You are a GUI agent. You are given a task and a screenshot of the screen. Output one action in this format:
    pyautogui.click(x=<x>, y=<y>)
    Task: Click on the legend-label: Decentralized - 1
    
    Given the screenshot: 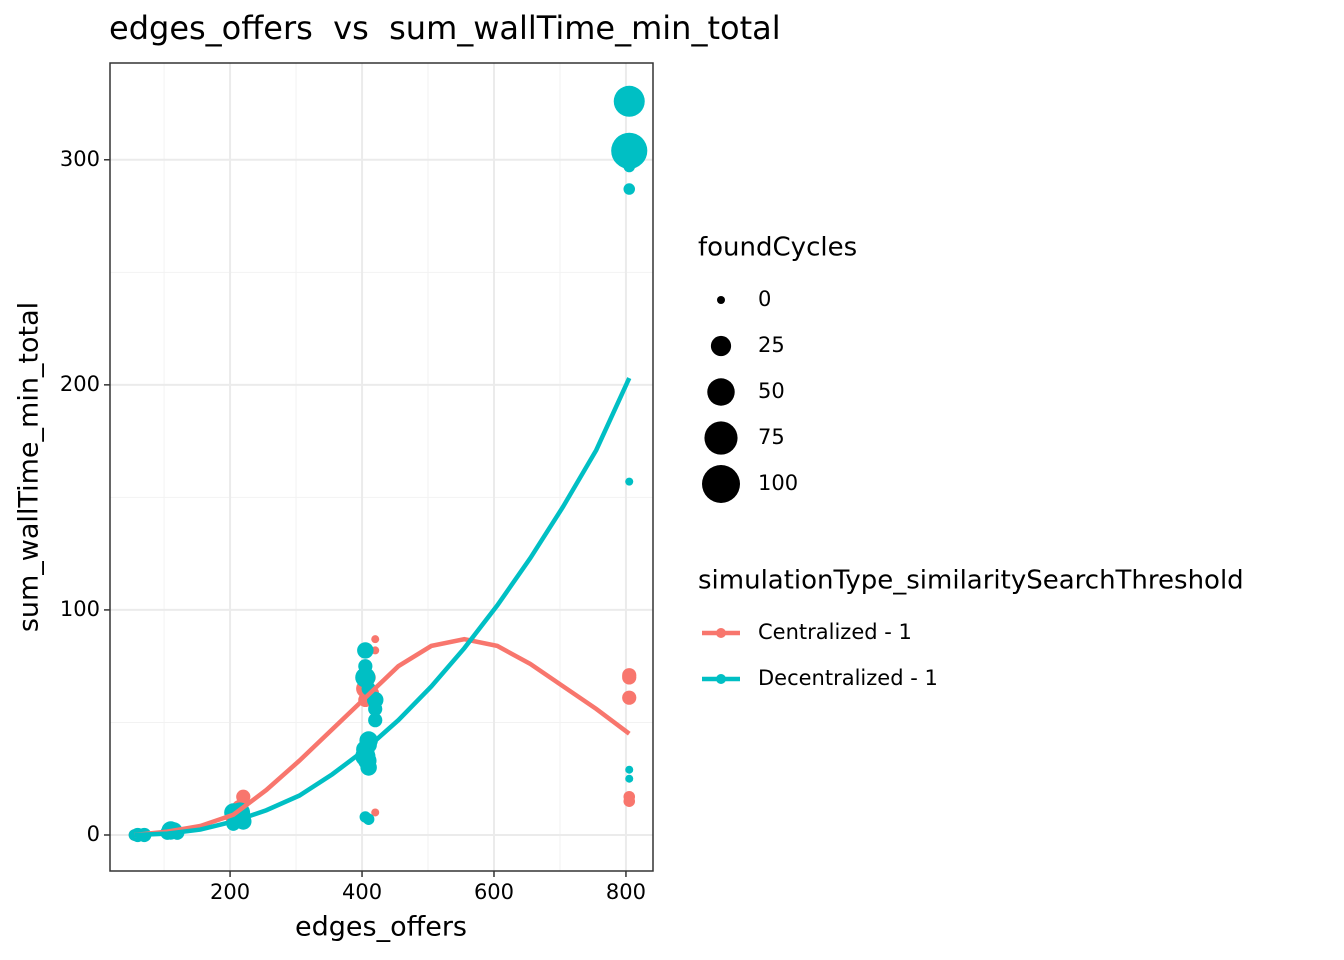 What is the action you would take?
    pyautogui.click(x=848, y=678)
    